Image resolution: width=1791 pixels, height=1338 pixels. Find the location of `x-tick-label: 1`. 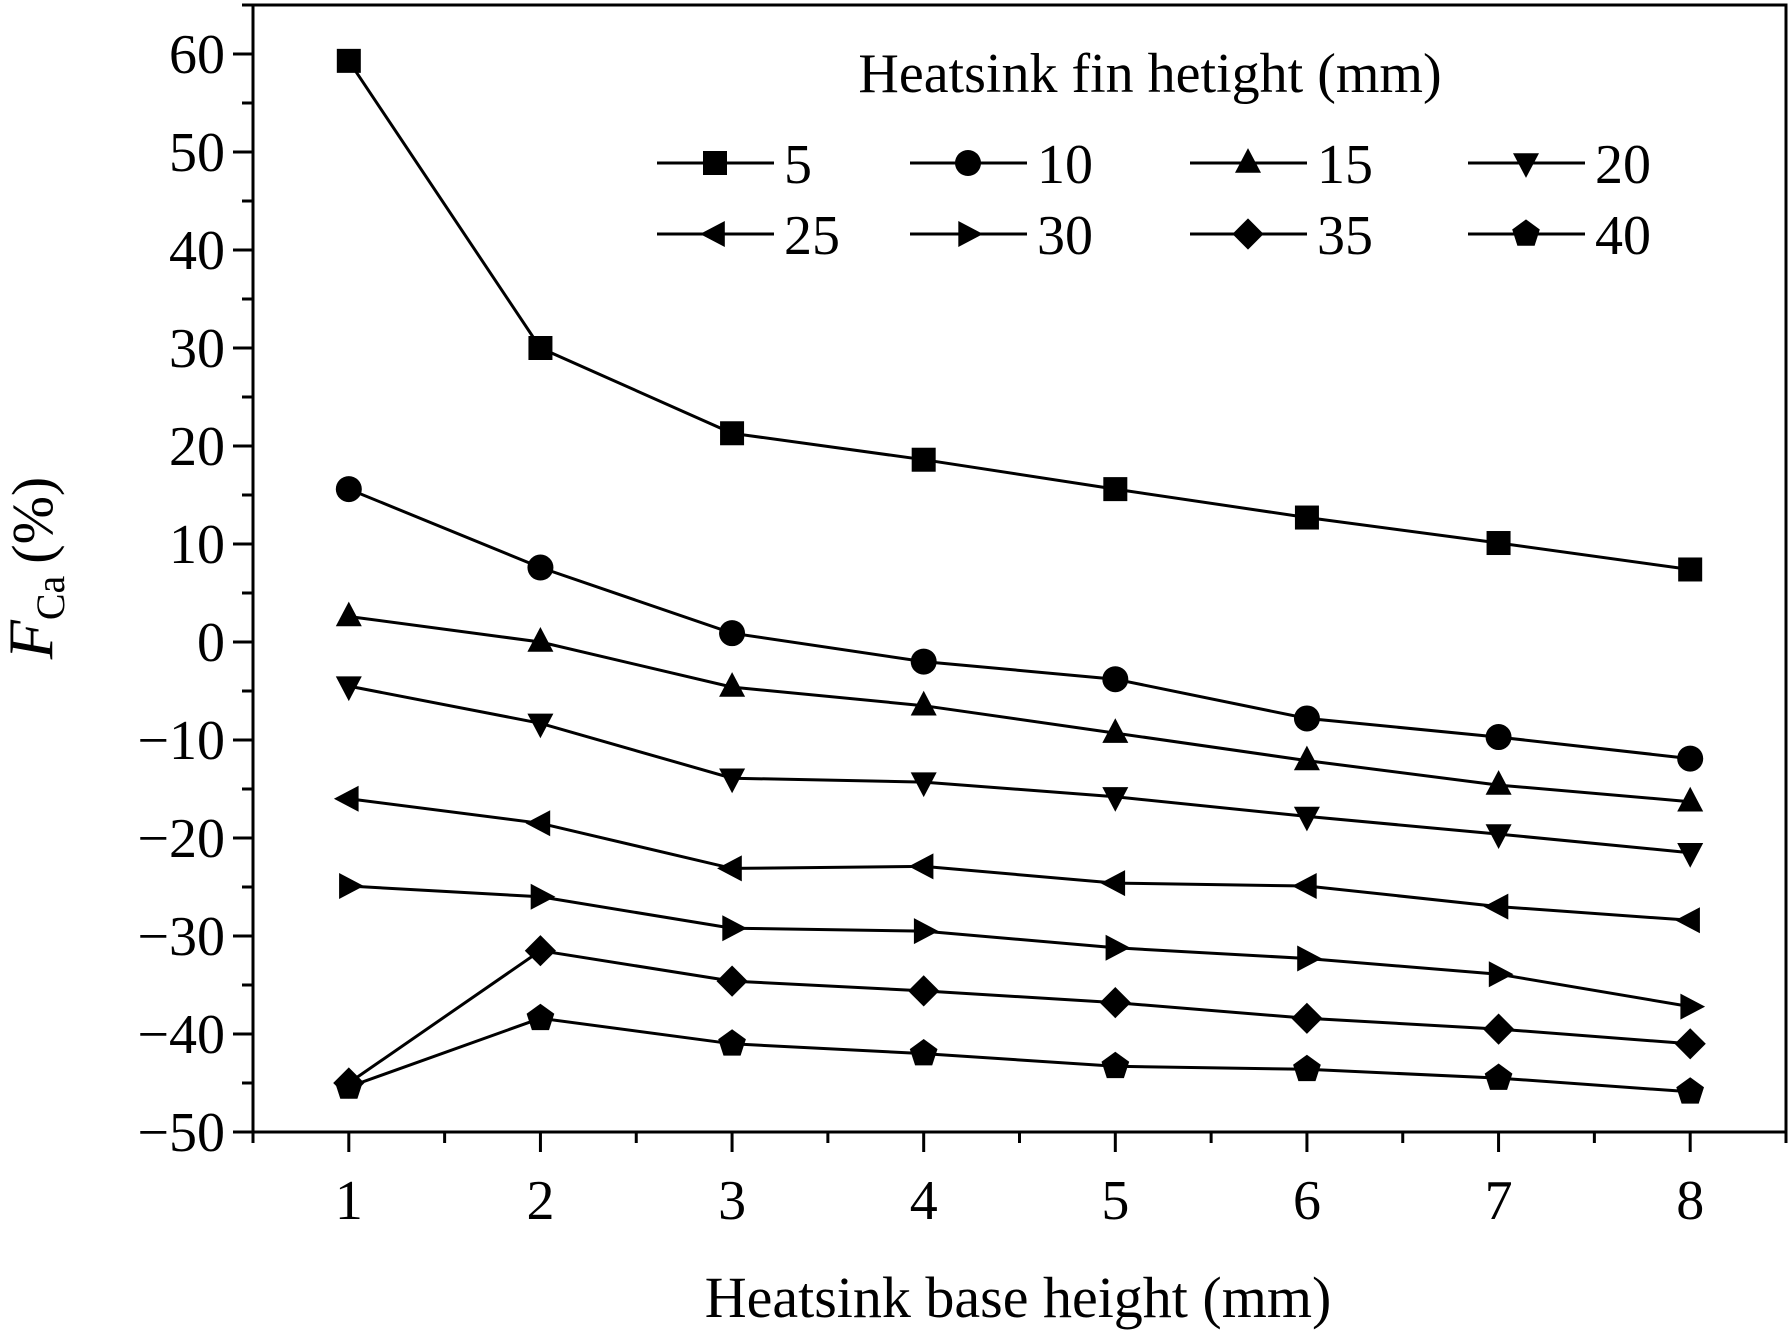

x-tick-label: 1 is located at coordinates (349, 1201).